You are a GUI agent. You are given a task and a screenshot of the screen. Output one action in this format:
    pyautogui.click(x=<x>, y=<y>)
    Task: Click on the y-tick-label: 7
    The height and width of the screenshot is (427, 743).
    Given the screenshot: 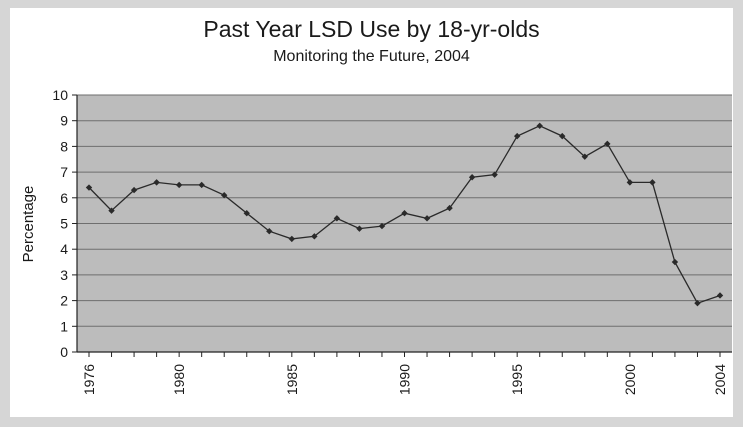 What is the action you would take?
    pyautogui.click(x=64, y=172)
    